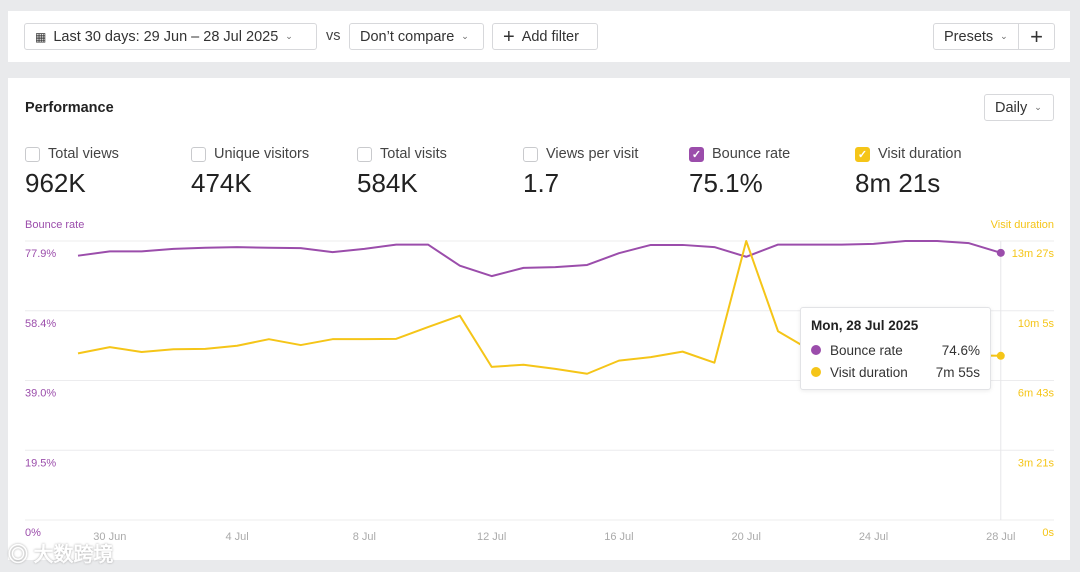  What do you see at coordinates (869, 372) in the screenshot?
I see `tooltip-label: Visit duration` at bounding box center [869, 372].